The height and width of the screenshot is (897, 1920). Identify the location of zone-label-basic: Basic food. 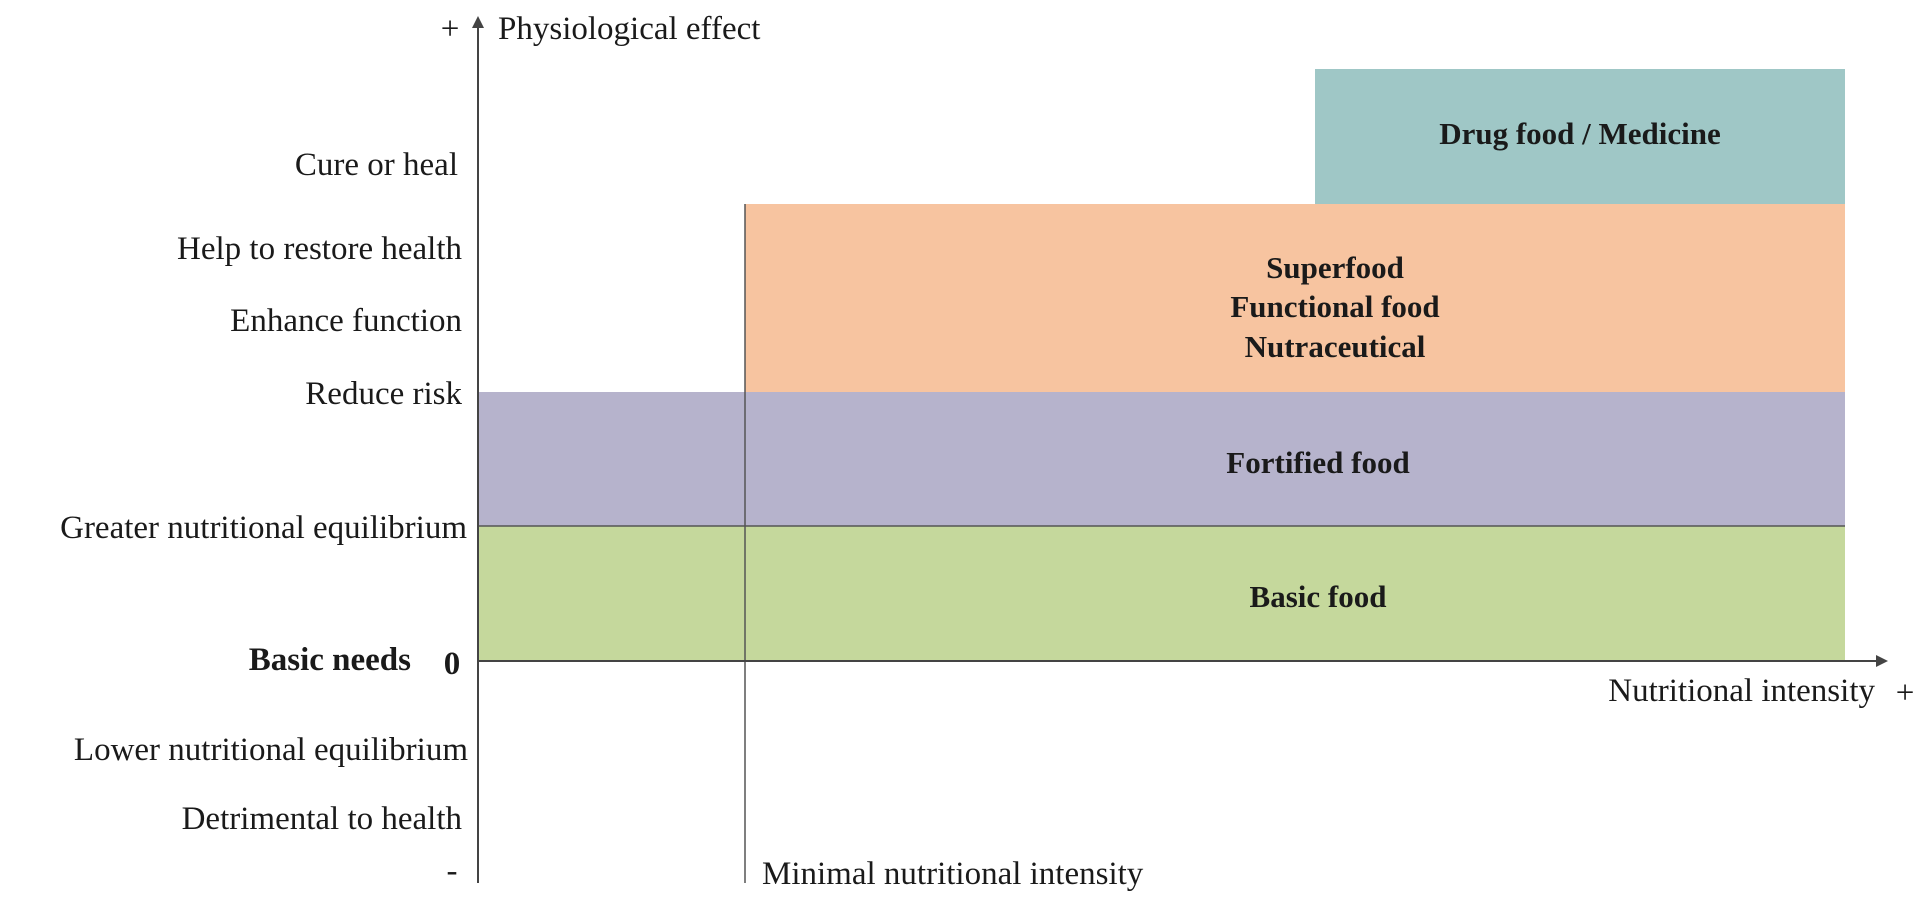
(1318, 596).